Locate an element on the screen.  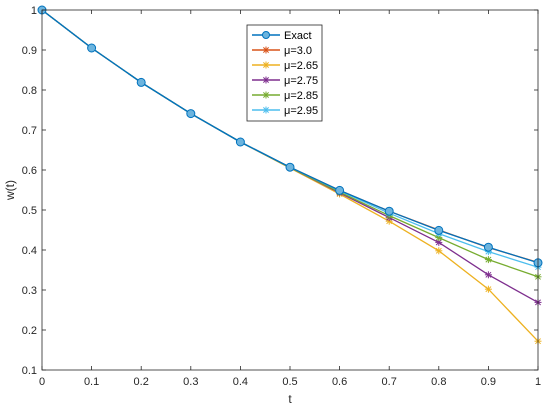
x-tick-label-3: 0.3 is located at coordinates (190, 382).